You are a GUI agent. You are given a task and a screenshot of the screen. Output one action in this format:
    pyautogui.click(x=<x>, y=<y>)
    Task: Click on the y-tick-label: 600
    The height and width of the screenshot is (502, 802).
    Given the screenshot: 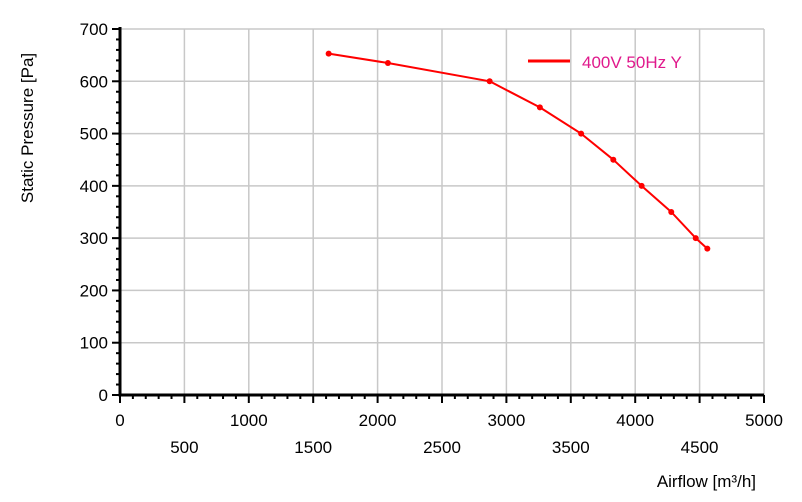 What is the action you would take?
    pyautogui.click(x=94, y=81)
    